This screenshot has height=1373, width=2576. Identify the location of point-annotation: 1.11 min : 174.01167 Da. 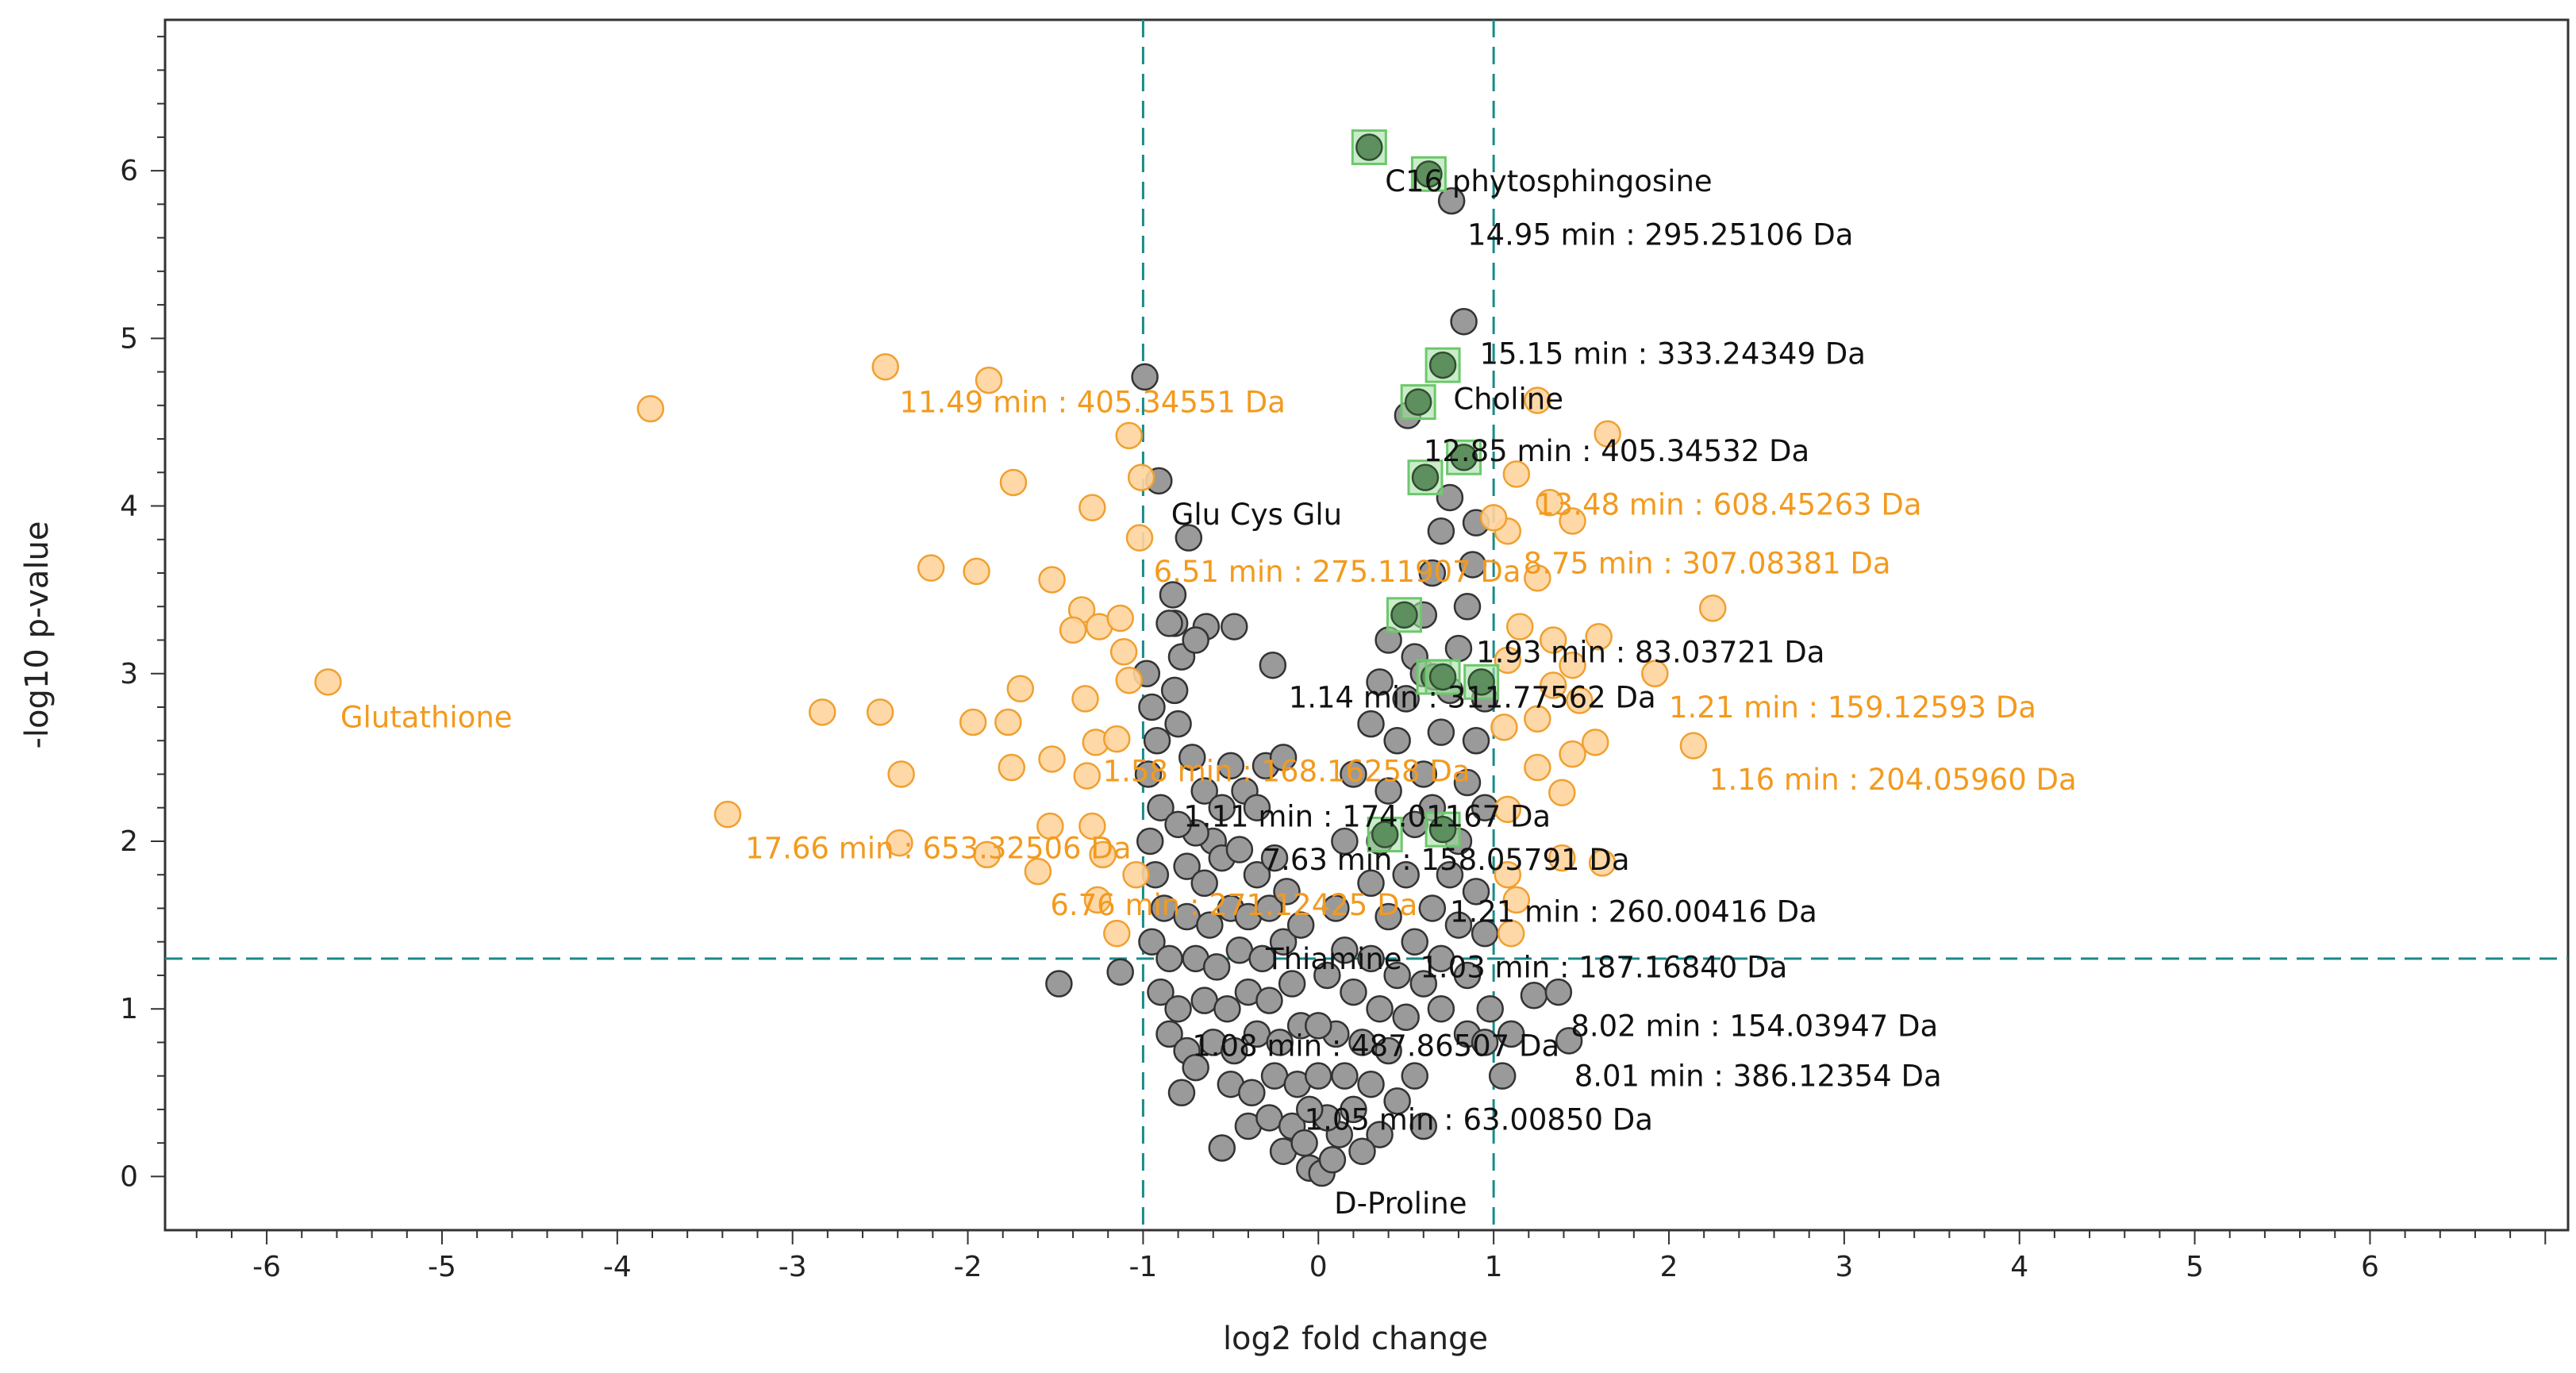
(1367, 816).